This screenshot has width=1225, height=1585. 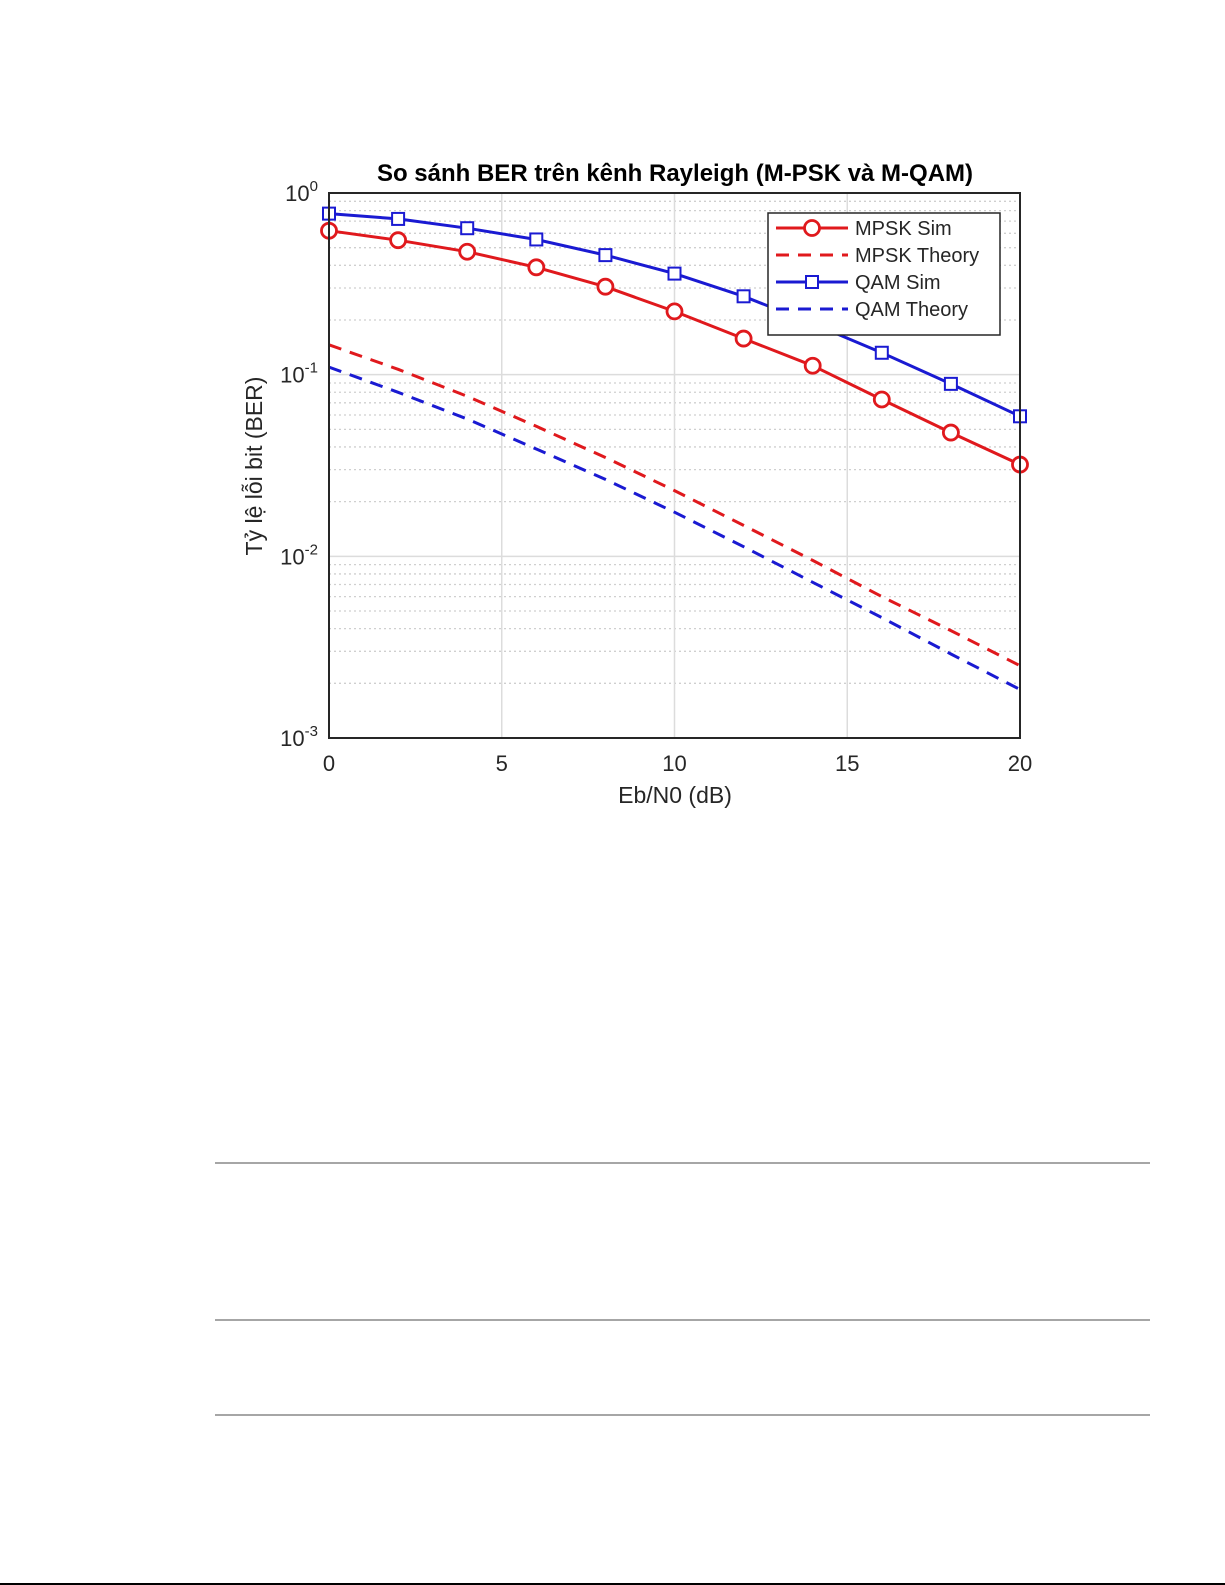 What do you see at coordinates (847, 763) in the screenshot?
I see `x-tick-label: 15` at bounding box center [847, 763].